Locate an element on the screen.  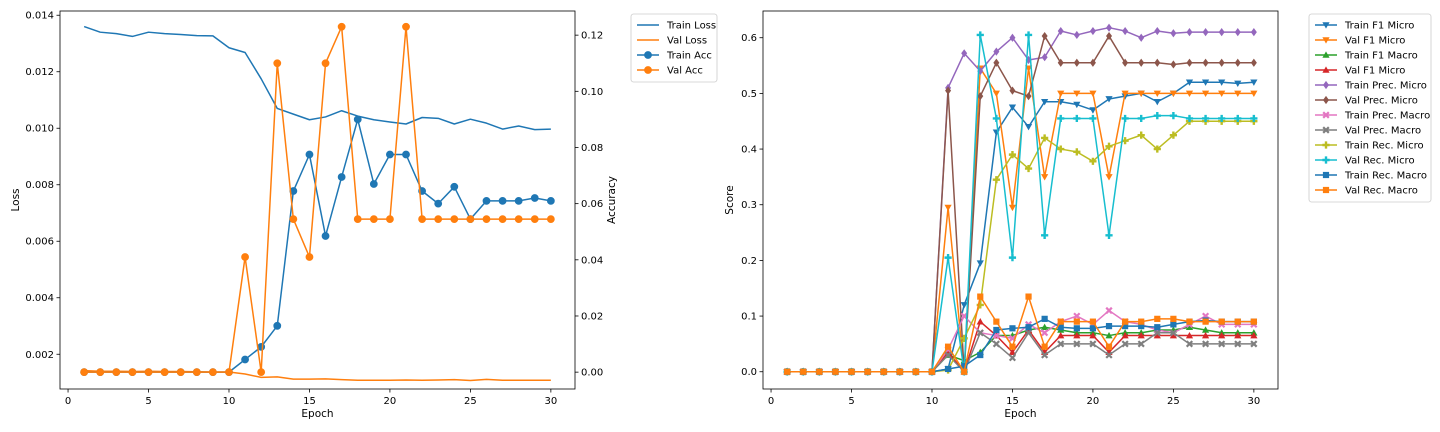
y-tick-label: 0.012 is located at coordinates (39, 72).